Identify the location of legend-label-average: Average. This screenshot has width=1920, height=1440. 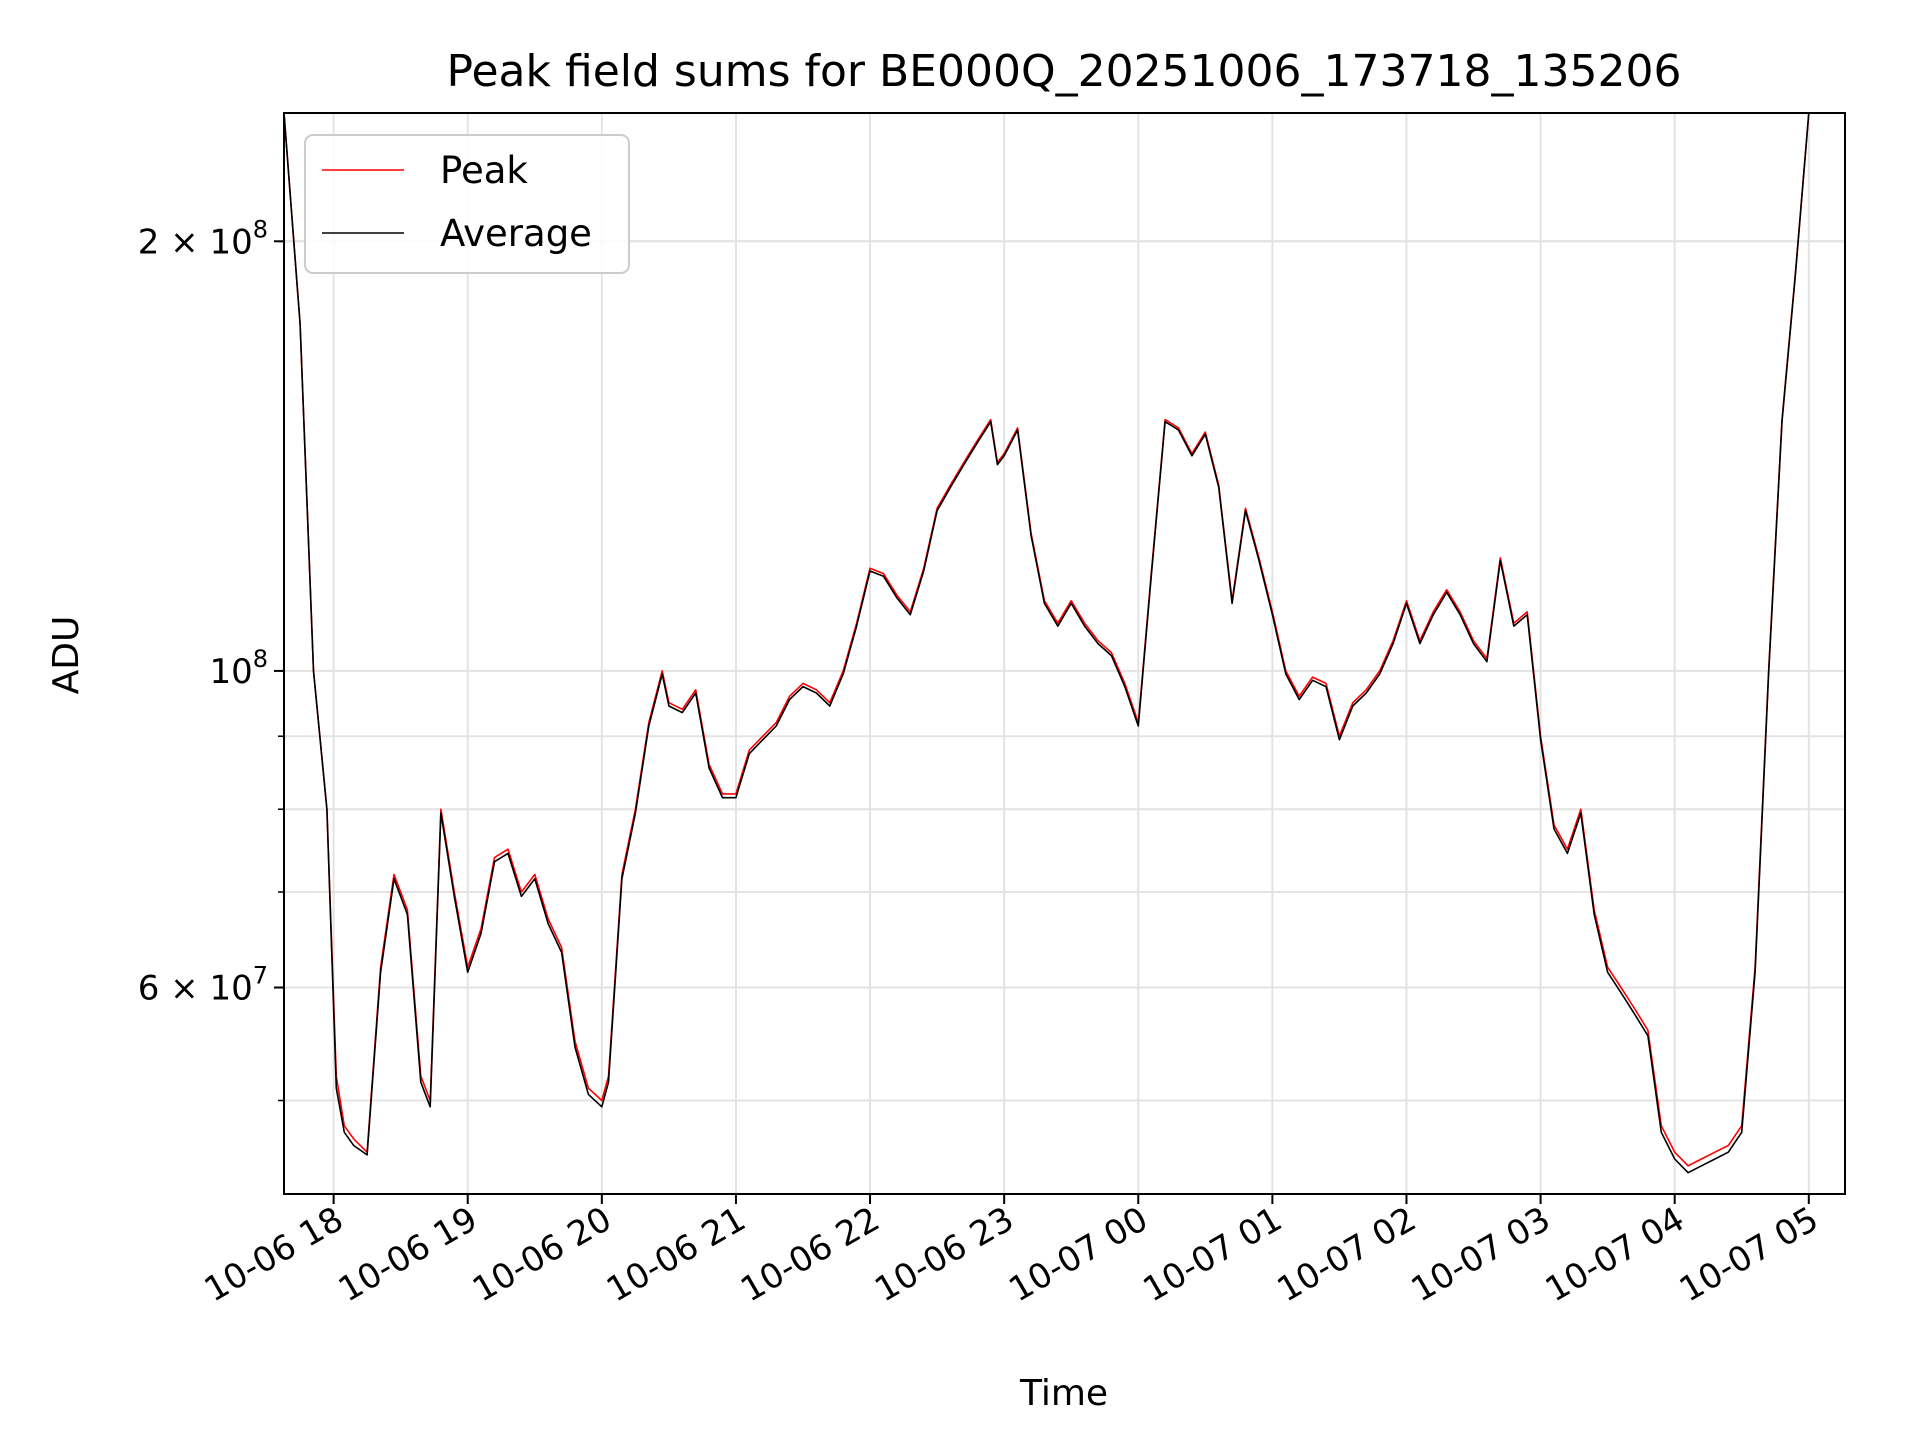
(516, 233).